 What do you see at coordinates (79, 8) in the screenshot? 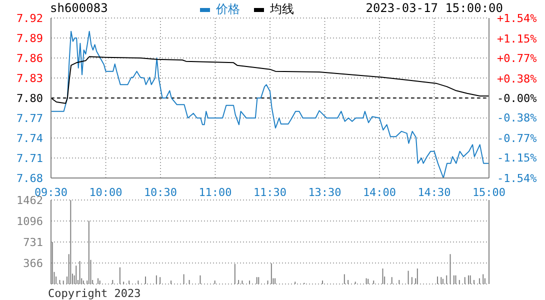
I see `chart-title: sh600083` at bounding box center [79, 8].